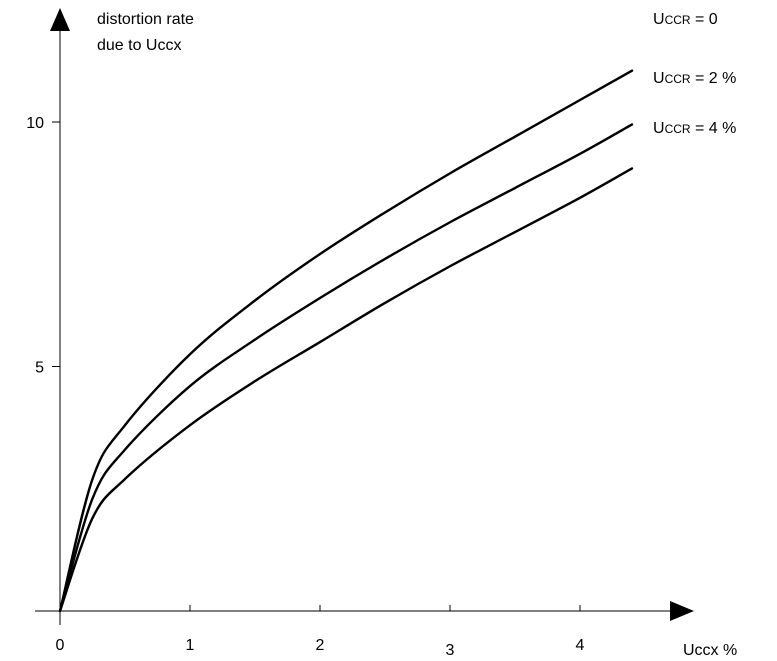 This screenshot has height=661, width=777. What do you see at coordinates (450, 650) in the screenshot?
I see `x-tick-label: 3` at bounding box center [450, 650].